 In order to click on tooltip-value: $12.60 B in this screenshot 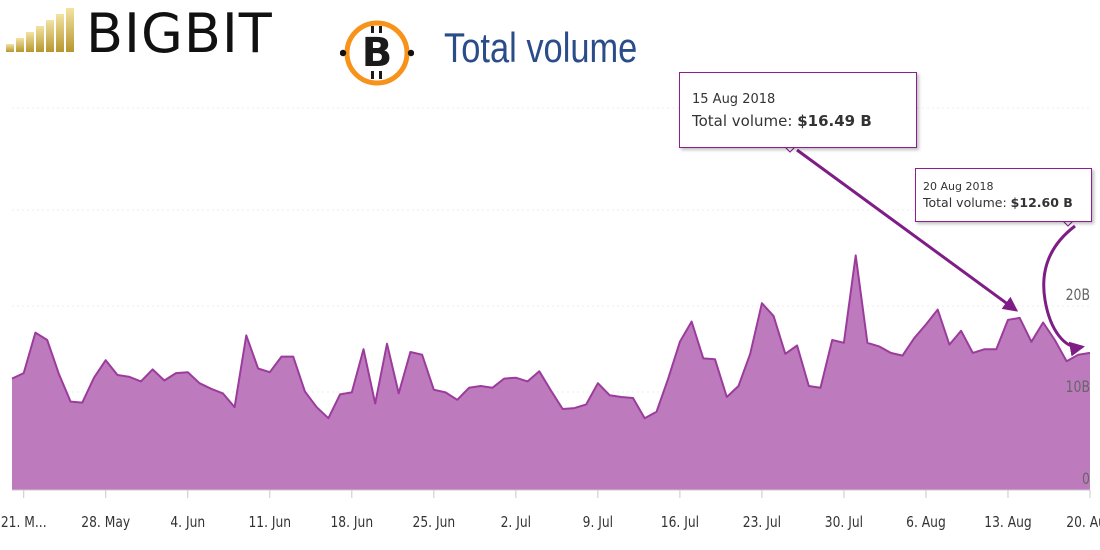, I will do `click(1041, 202)`.